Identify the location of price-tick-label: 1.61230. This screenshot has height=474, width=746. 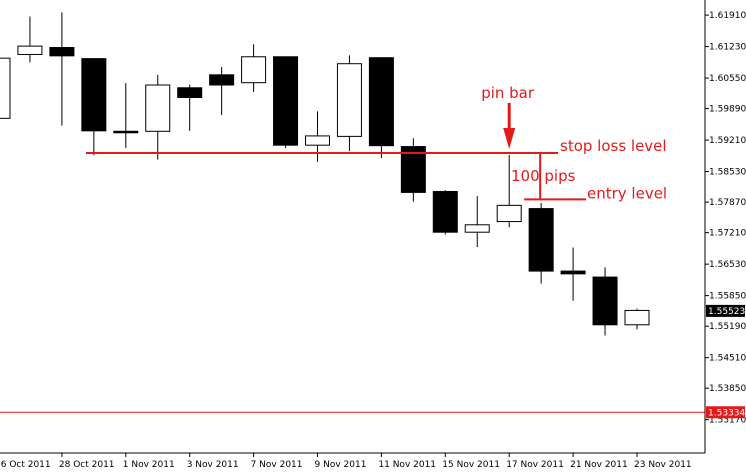
(727, 48).